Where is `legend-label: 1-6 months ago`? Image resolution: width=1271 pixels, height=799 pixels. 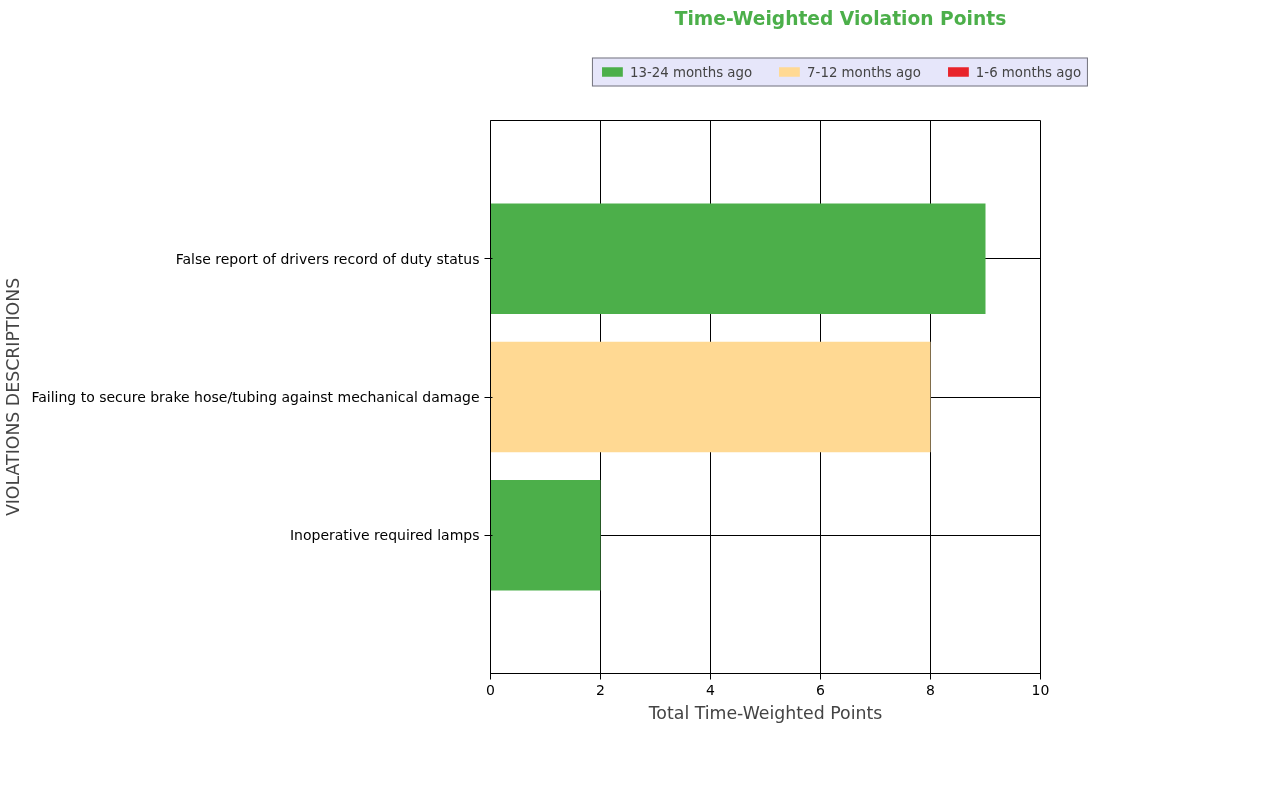 legend-label: 1-6 months ago is located at coordinates (1028, 71).